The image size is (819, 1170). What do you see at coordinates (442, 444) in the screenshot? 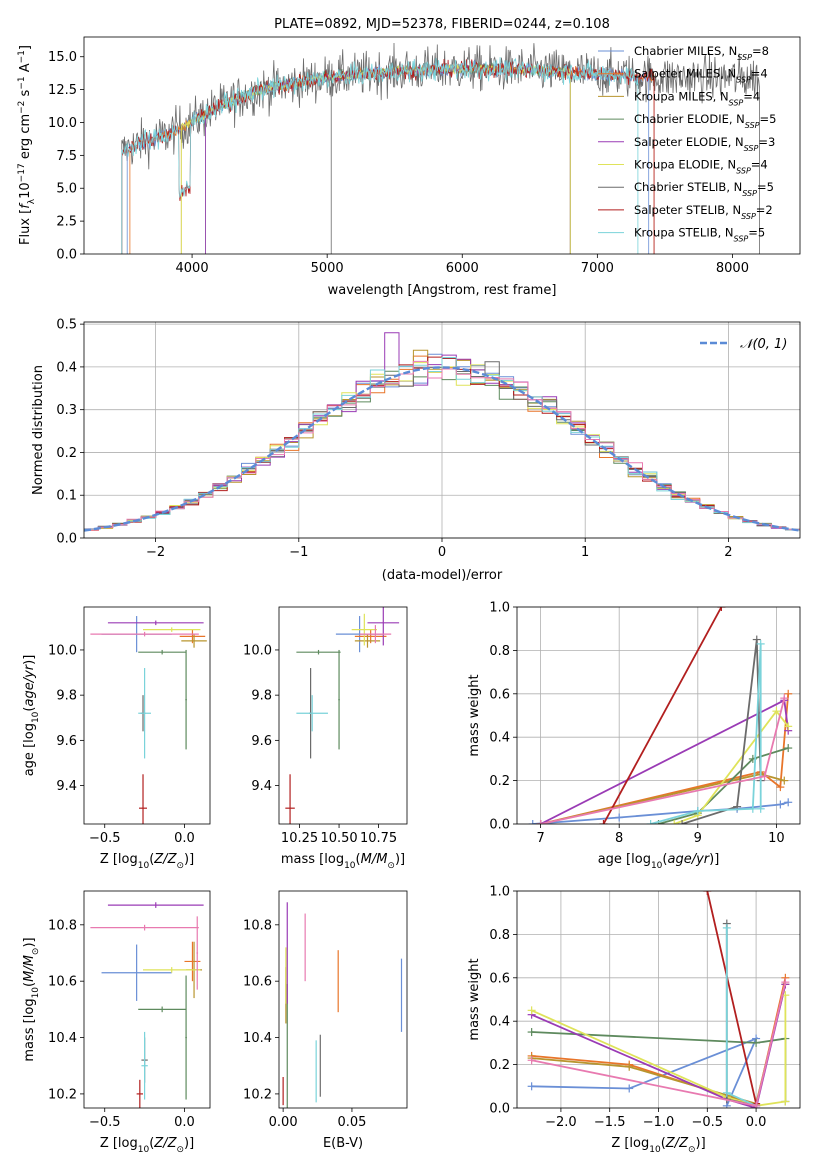
I see `histogram-kroupa-stelib` at bounding box center [442, 444].